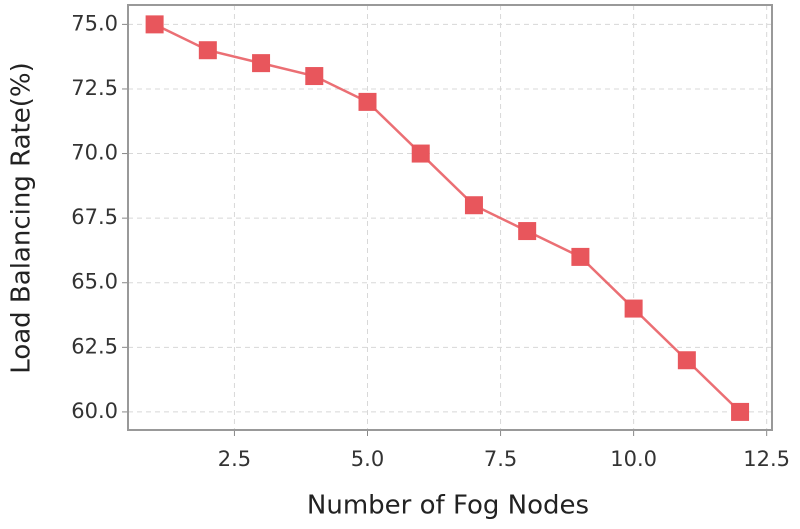 The image size is (800, 529). Describe the element at coordinates (22, 217) in the screenshot. I see `y-axis-title: Load Balancing Rate(%)` at that location.